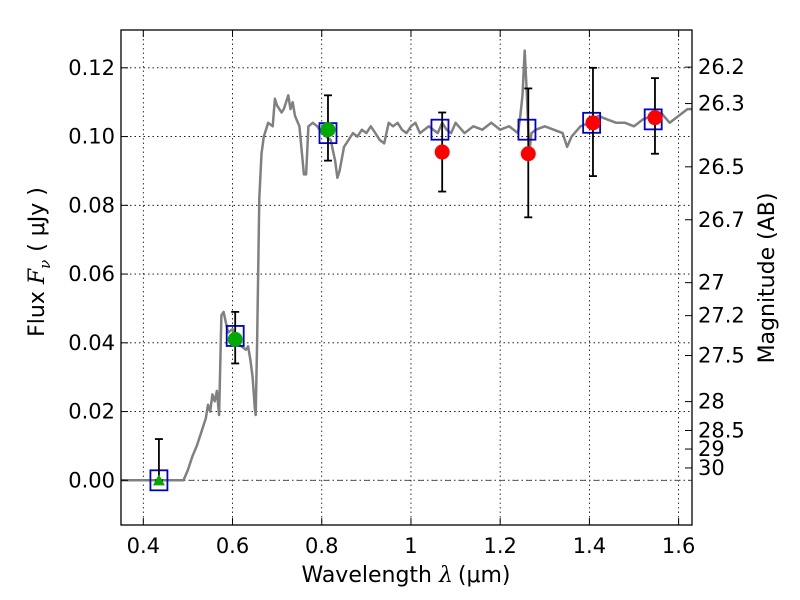  Describe the element at coordinates (91, 68) in the screenshot. I see `y-tick-label: 0.12` at that location.